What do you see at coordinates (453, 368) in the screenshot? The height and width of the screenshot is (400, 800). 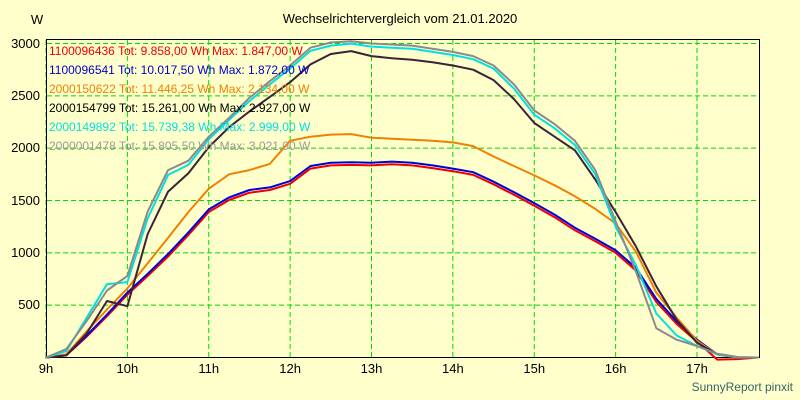 I see `x-tick-label: 14h` at bounding box center [453, 368].